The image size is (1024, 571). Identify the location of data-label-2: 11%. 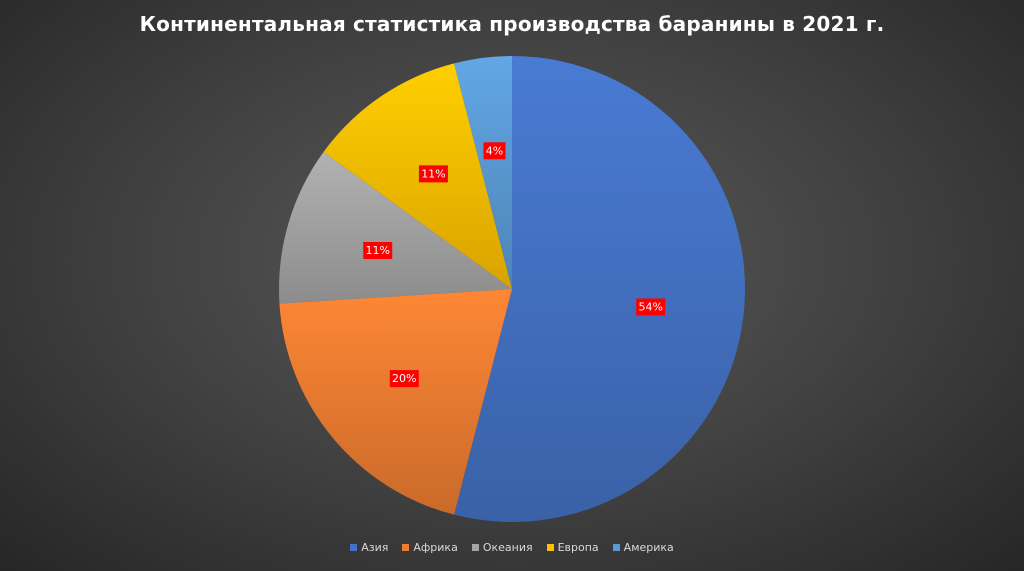
(378, 250).